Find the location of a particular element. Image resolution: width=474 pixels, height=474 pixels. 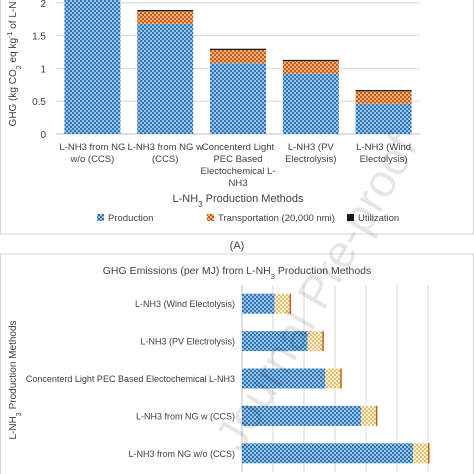

y-axis-label: L-NH3 Production Methods is located at coordinates (15, 379).